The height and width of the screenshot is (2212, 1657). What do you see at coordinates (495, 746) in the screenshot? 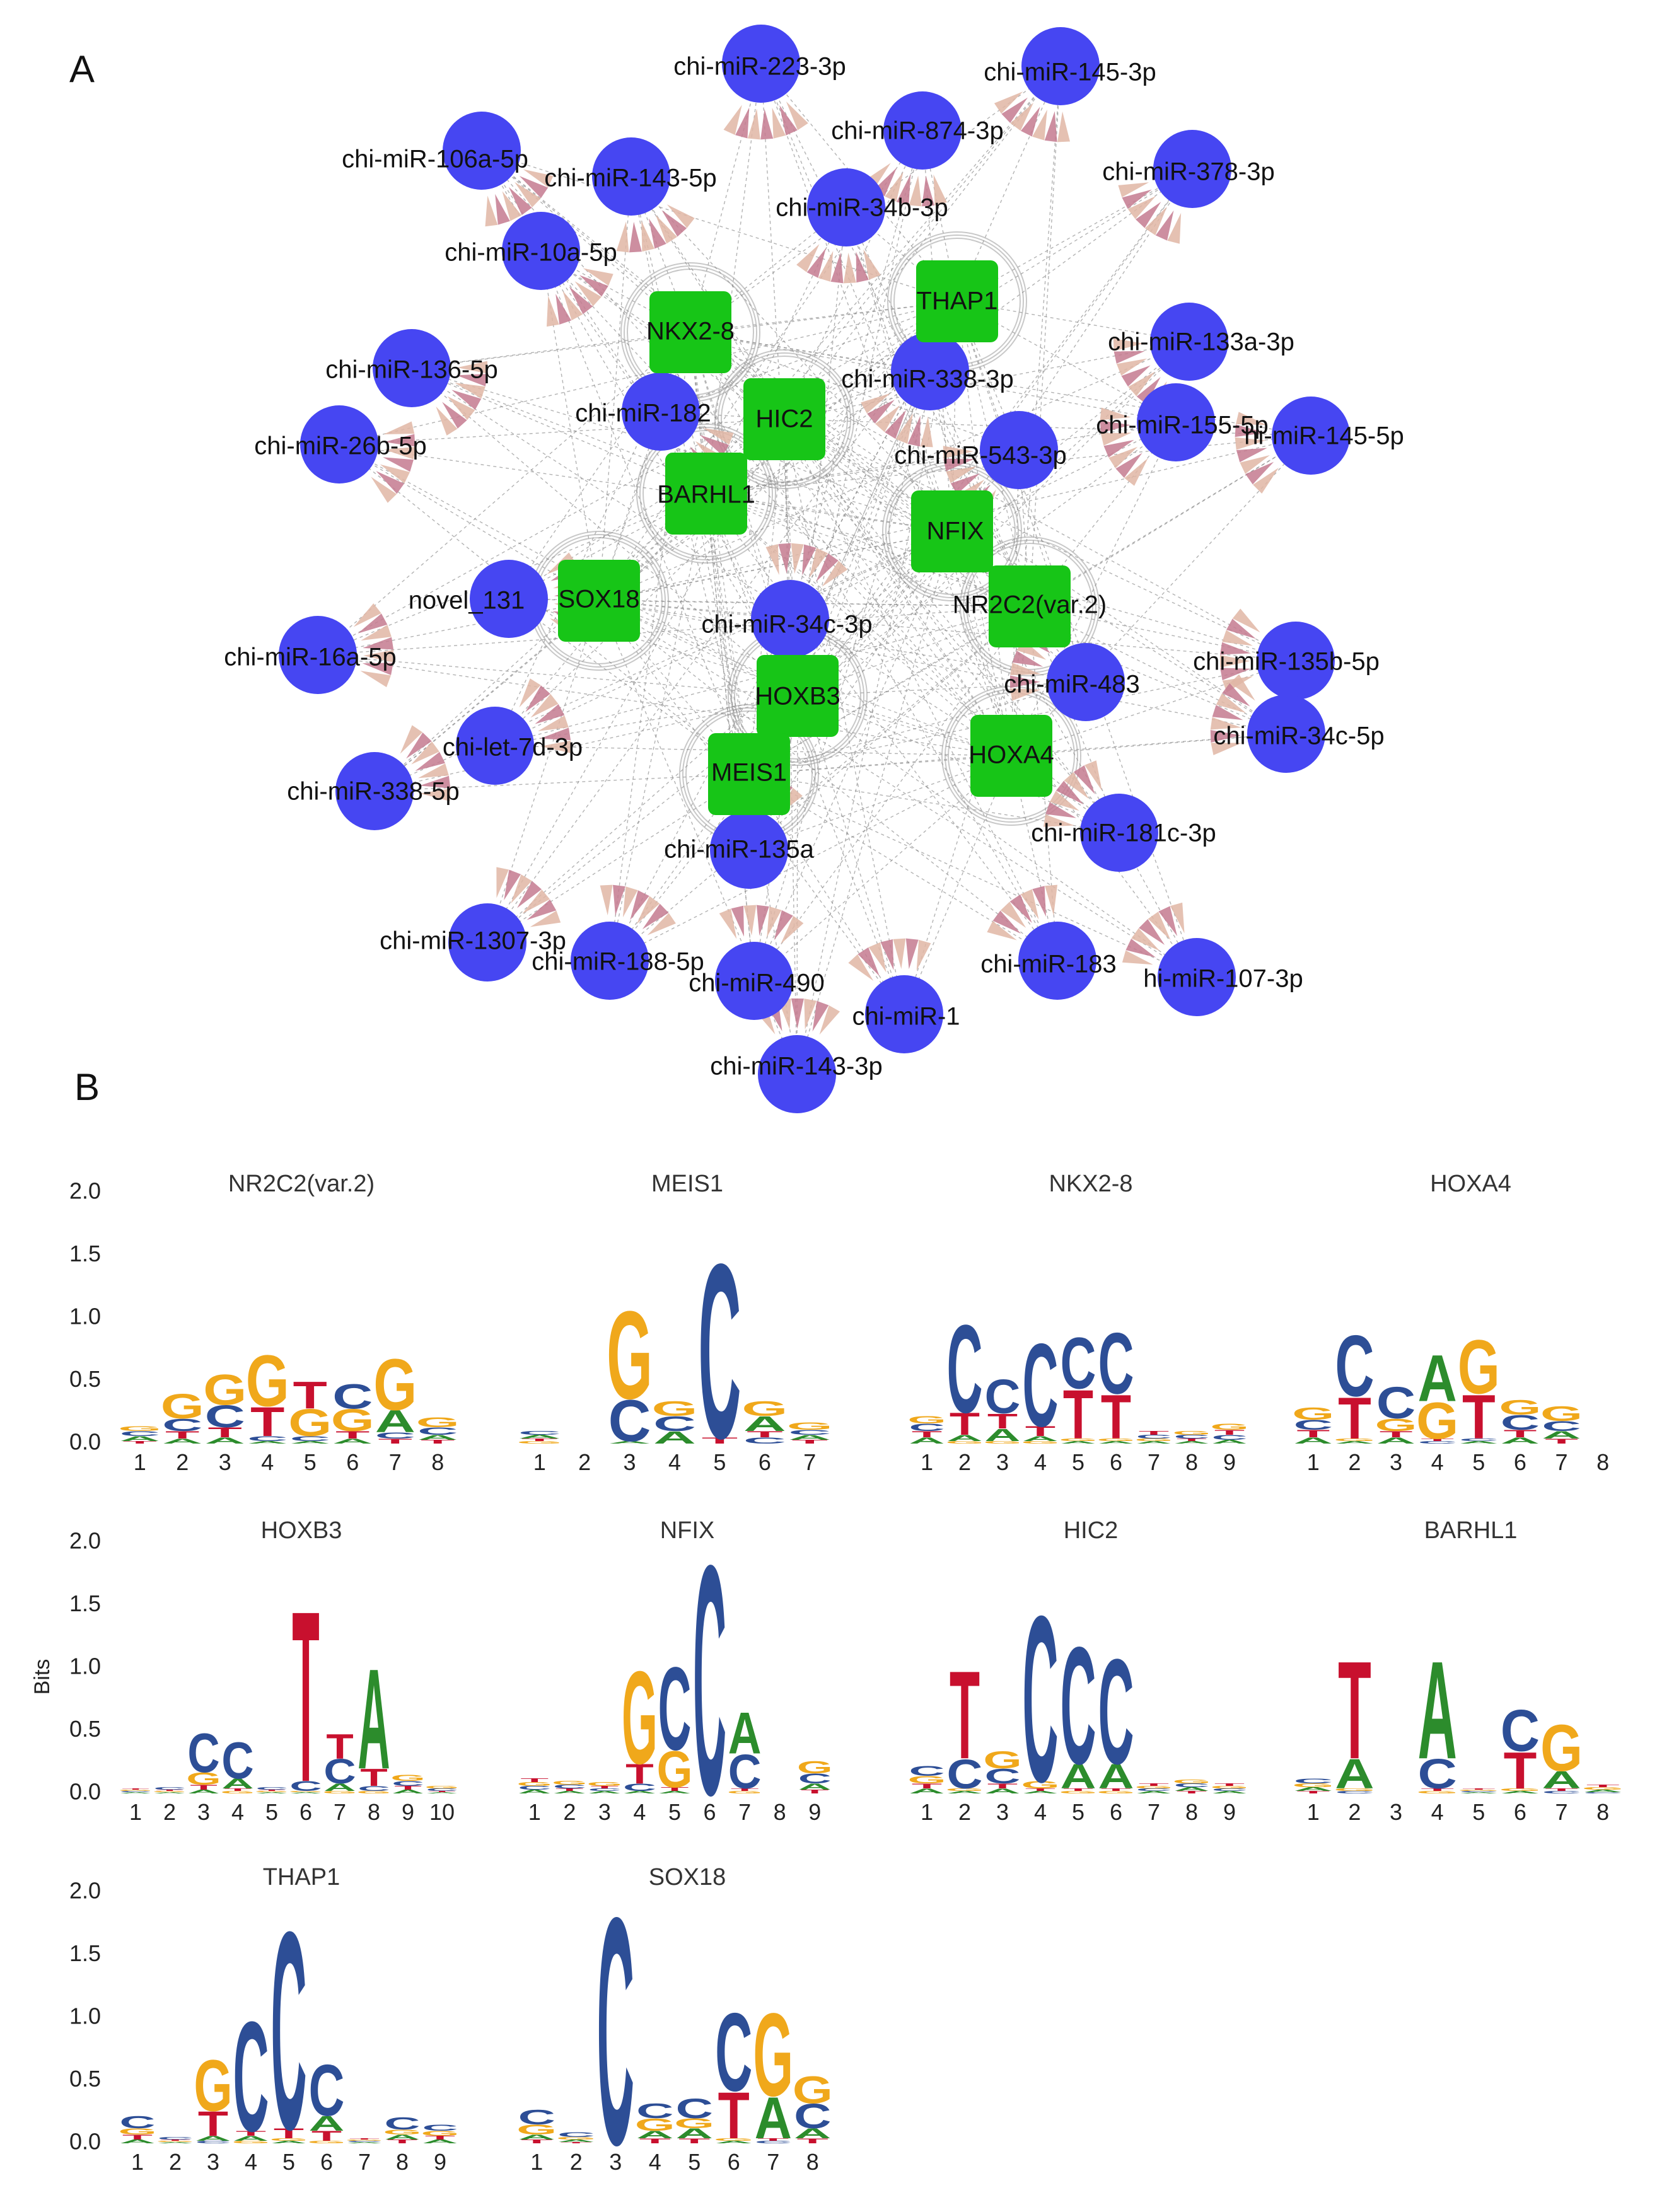
I see `mirna-node-chi-let-7d-3p` at bounding box center [495, 746].